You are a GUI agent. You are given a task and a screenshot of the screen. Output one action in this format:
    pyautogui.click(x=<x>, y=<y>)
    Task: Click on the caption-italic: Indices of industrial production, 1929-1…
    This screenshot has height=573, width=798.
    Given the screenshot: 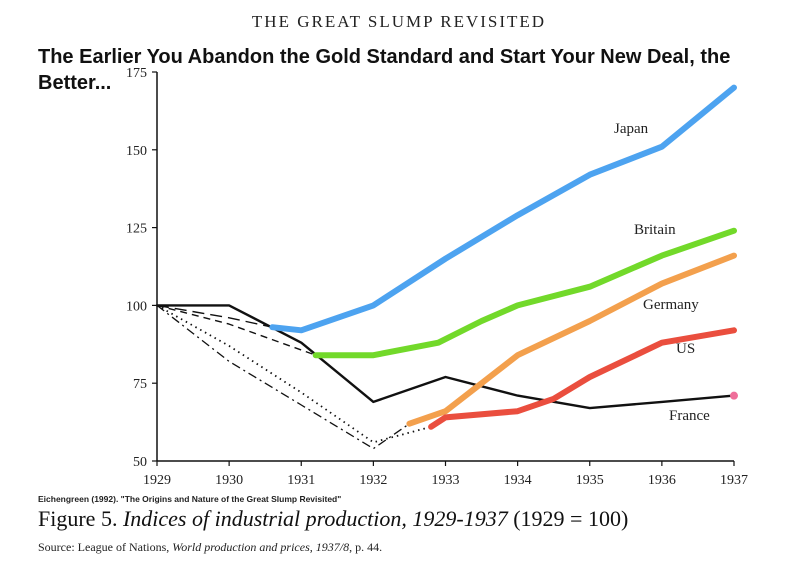 What is the action you would take?
    pyautogui.click(x=315, y=518)
    